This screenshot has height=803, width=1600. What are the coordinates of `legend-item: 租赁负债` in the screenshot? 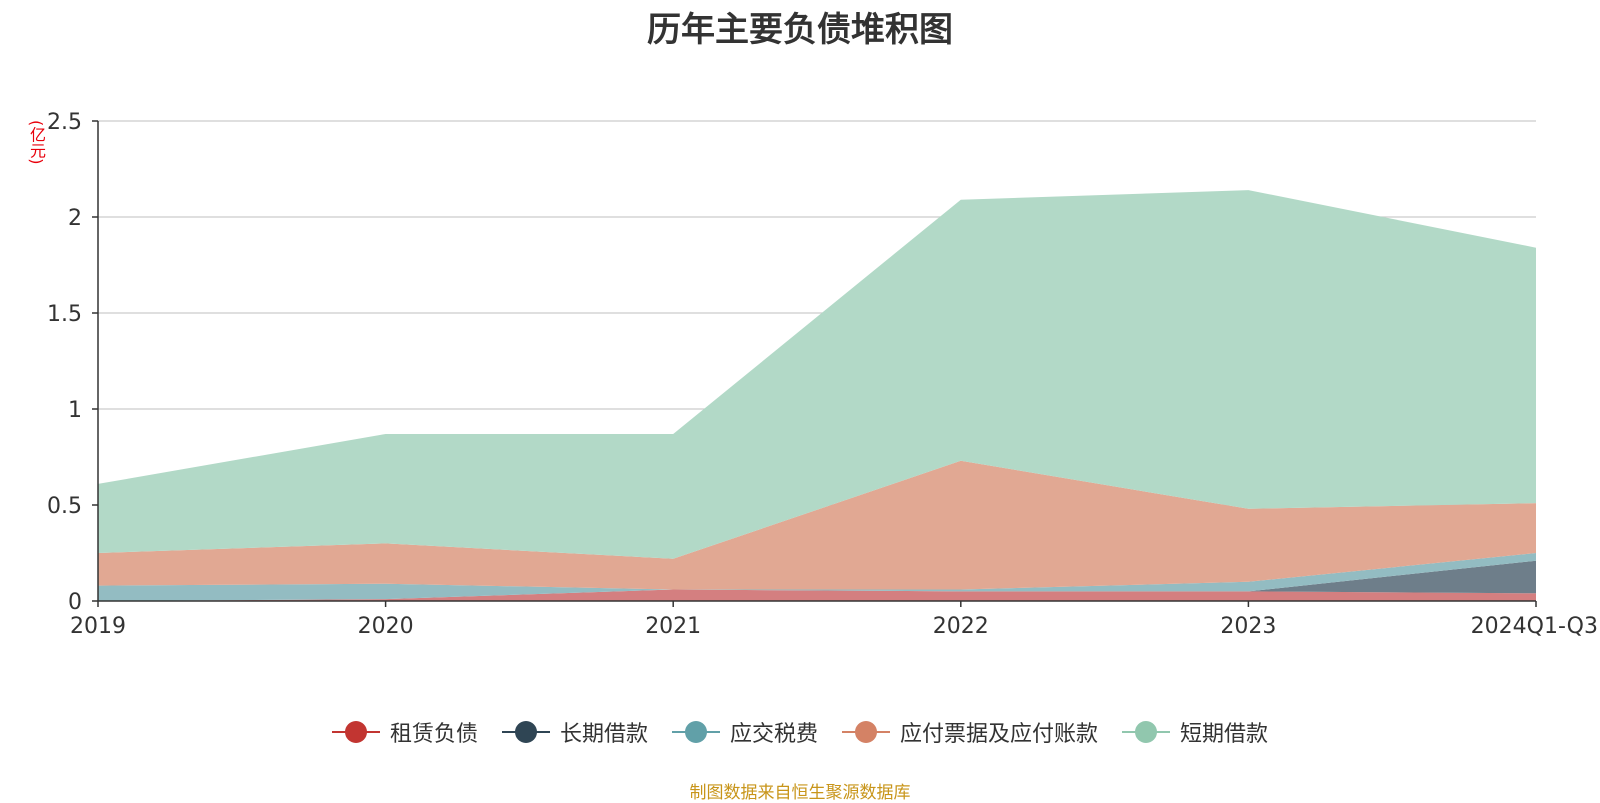 It's located at (404, 732).